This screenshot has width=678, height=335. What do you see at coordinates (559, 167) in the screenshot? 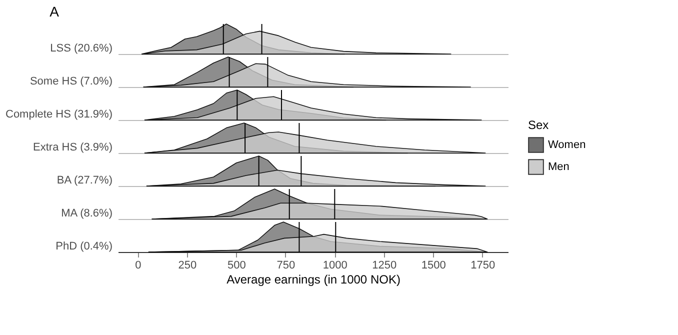
I see `legend-label: Men` at bounding box center [559, 167].